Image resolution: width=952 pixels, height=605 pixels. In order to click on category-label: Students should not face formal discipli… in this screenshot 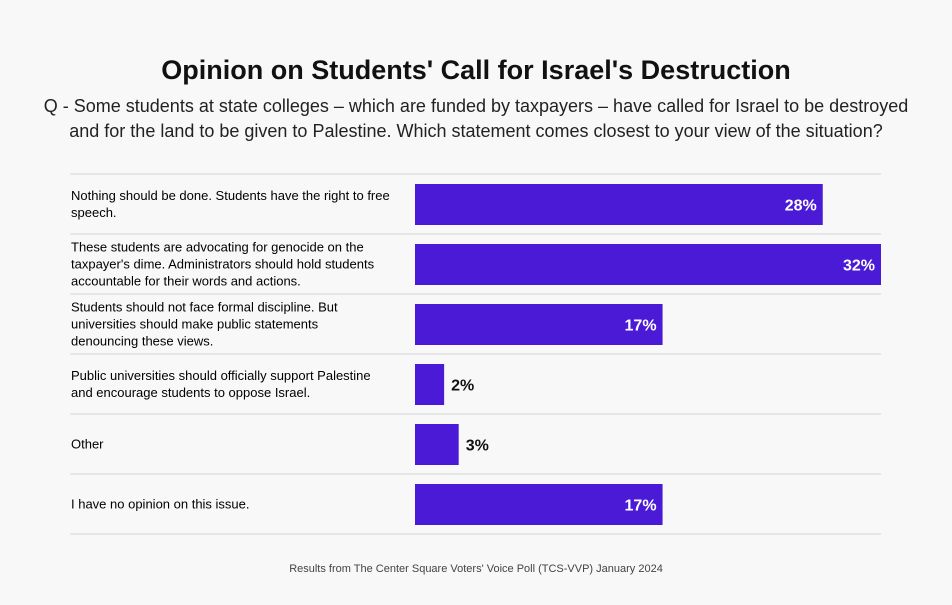, I will do `click(204, 307)`.